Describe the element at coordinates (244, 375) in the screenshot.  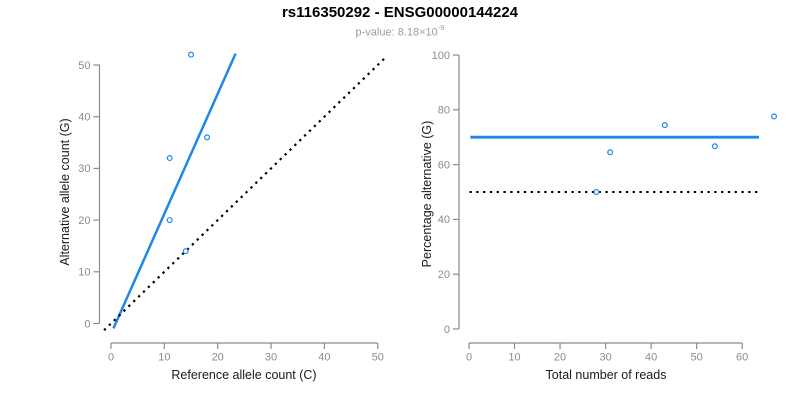
I see `left-x-axis-title: Reference allele count (C)` at that location.